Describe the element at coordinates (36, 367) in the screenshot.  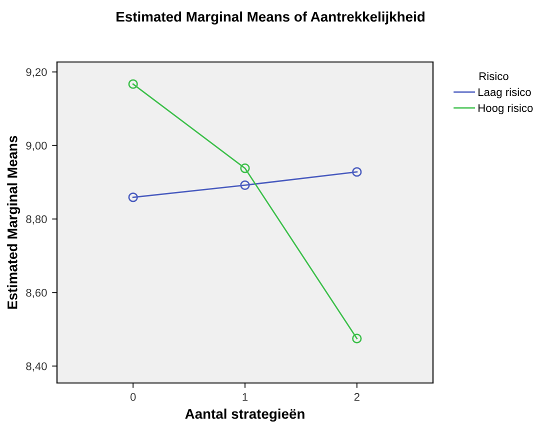
I see `y-tick-label: 8,40` at that location.